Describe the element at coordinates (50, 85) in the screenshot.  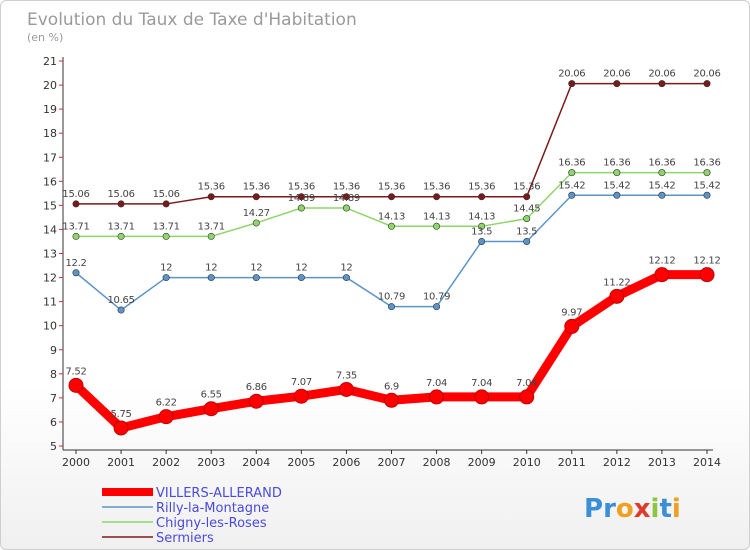
I see `y-tick-label: 20` at that location.